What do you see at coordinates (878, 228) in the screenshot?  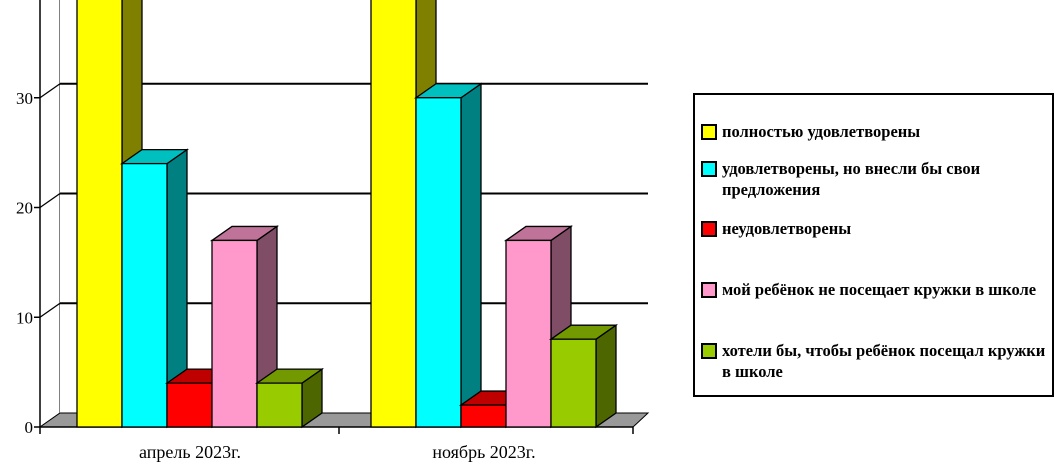 I see `legend-item: неудовлетворены` at bounding box center [878, 228].